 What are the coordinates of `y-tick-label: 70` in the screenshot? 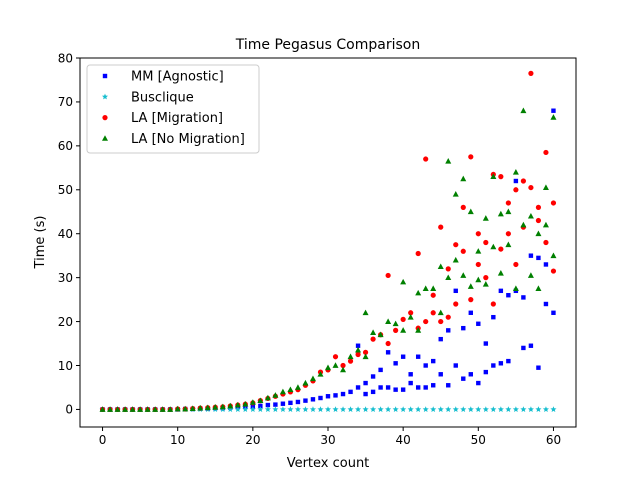 It's located at (65, 102).